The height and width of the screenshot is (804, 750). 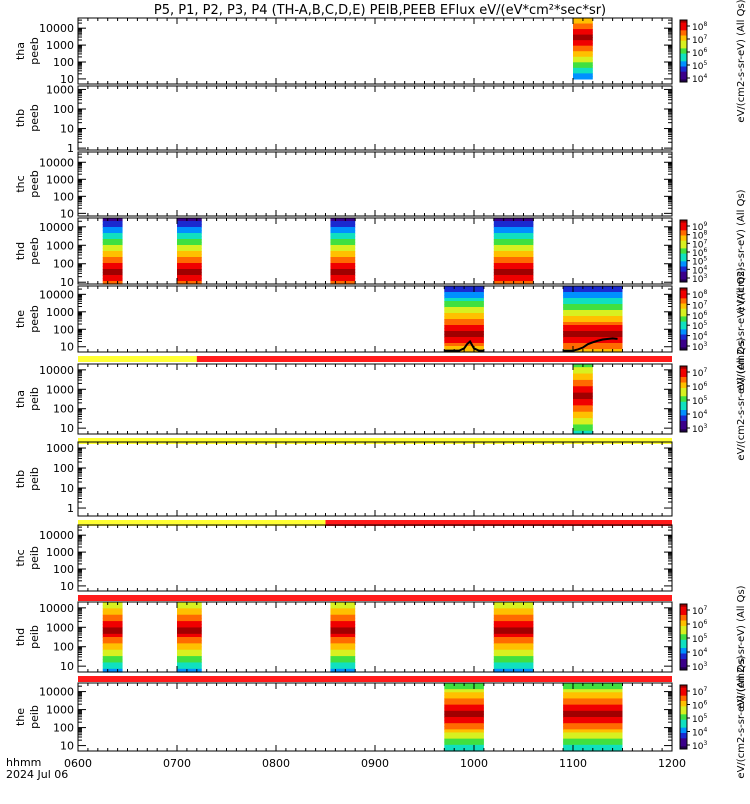 What do you see at coordinates (375, 763) in the screenshot?
I see `x-tick-label: 0900` at bounding box center [375, 763].